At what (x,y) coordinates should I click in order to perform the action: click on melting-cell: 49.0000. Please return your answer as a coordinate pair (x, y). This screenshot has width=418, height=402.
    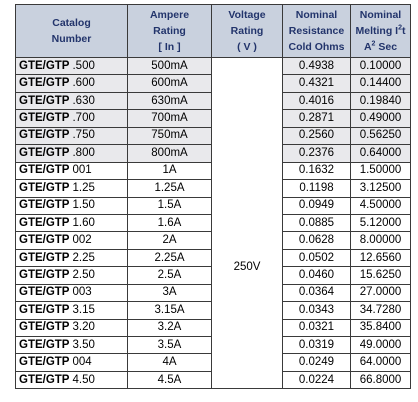
    Looking at the image, I should click on (380, 345).